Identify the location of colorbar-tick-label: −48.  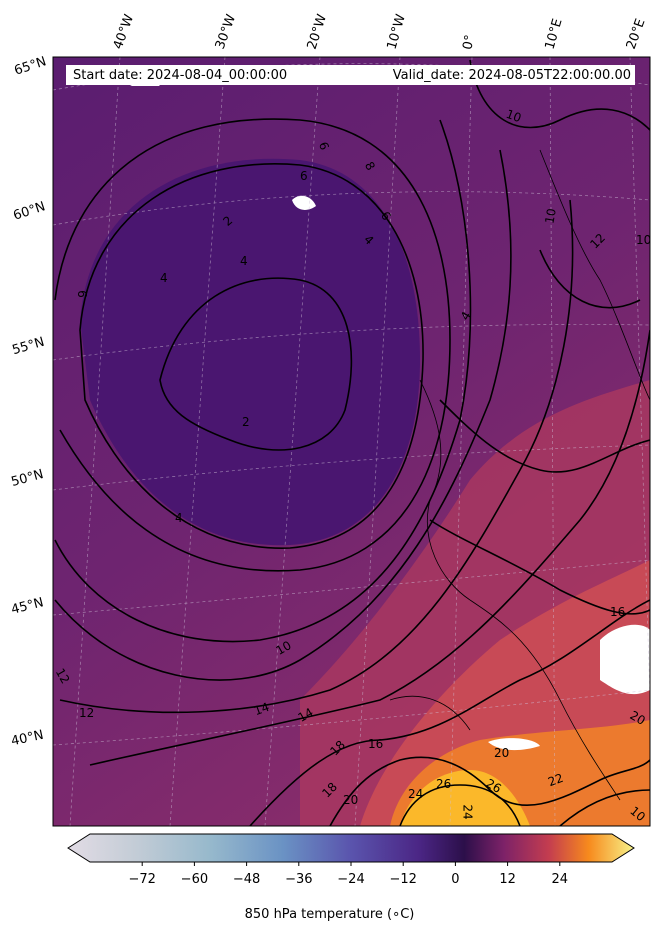
(246, 879).